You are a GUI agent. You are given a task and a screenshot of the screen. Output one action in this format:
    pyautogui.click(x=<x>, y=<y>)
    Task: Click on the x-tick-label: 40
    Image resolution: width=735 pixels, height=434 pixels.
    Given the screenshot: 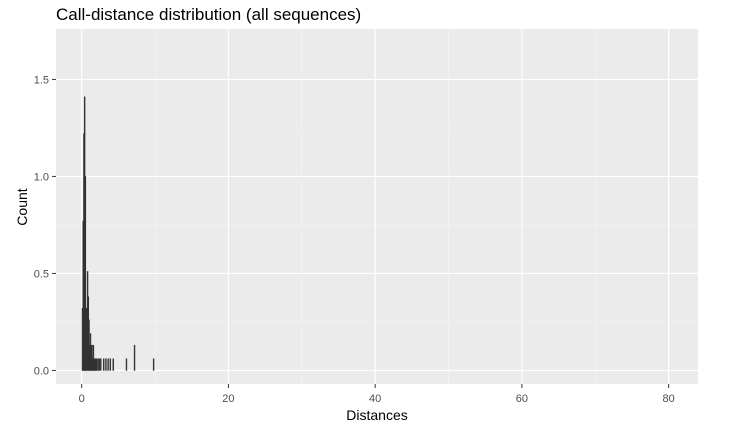 What is the action you would take?
    pyautogui.click(x=375, y=399)
    